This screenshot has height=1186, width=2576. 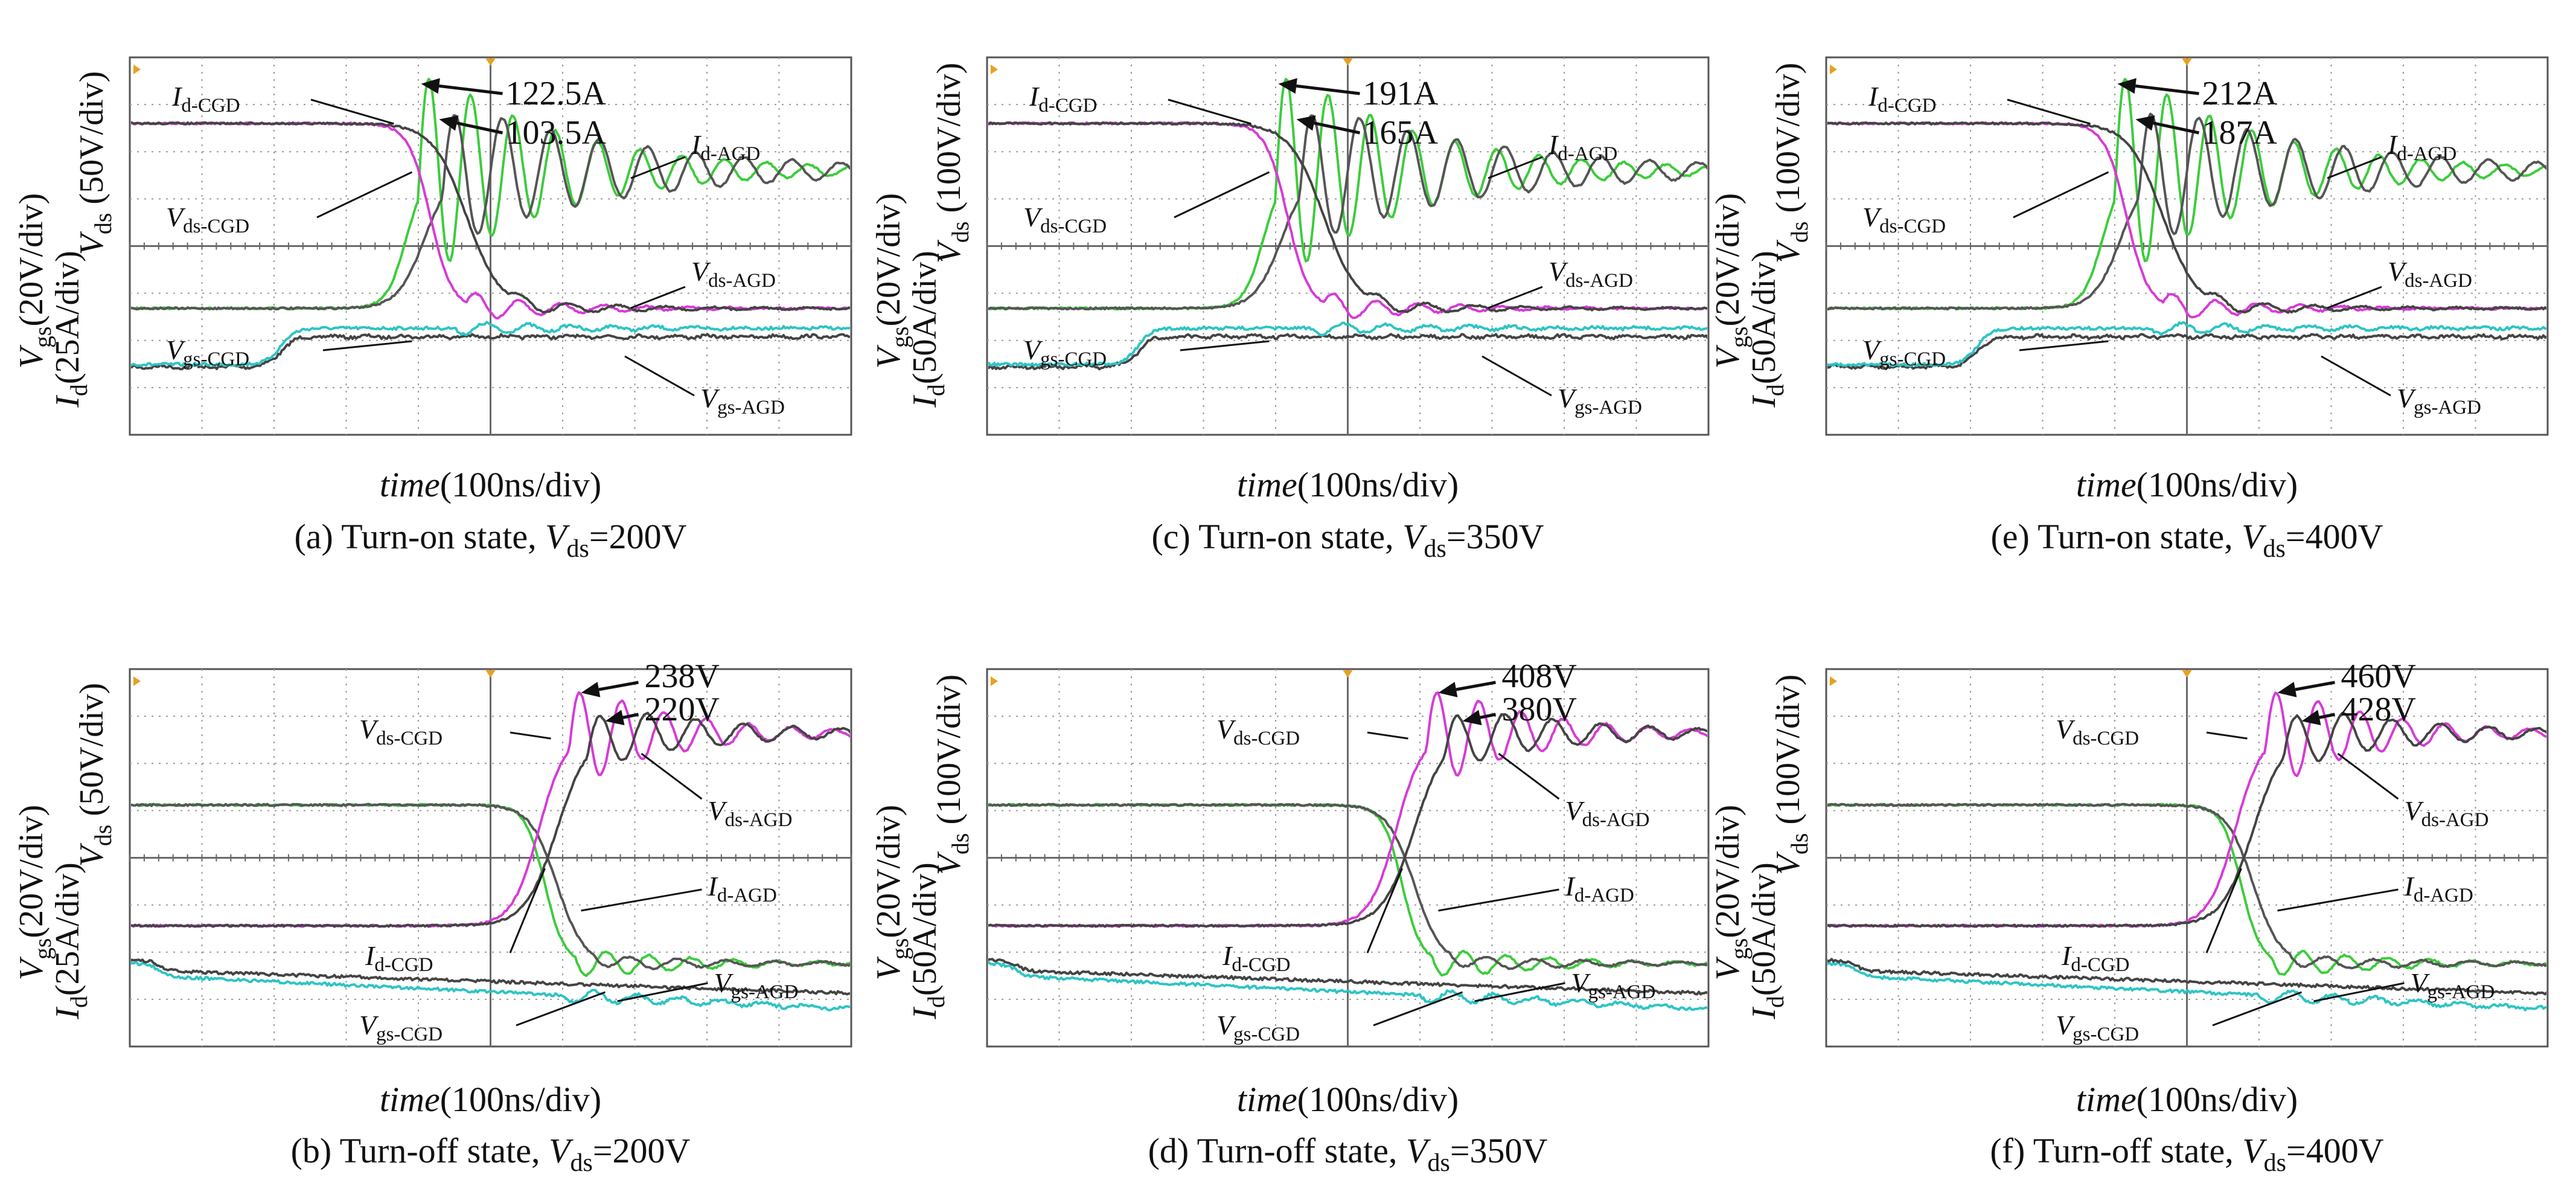 What do you see at coordinates (638, 536) in the screenshot?
I see `caption-suffix: =200V` at bounding box center [638, 536].